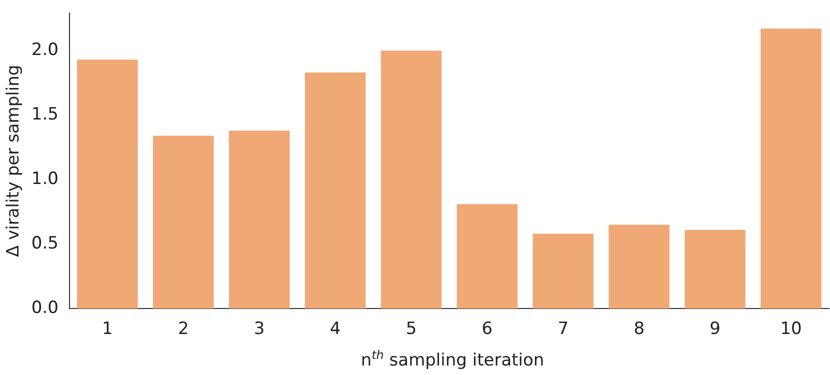 The height and width of the screenshot is (375, 830). I want to click on x-tick-label: 6, so click(487, 329).